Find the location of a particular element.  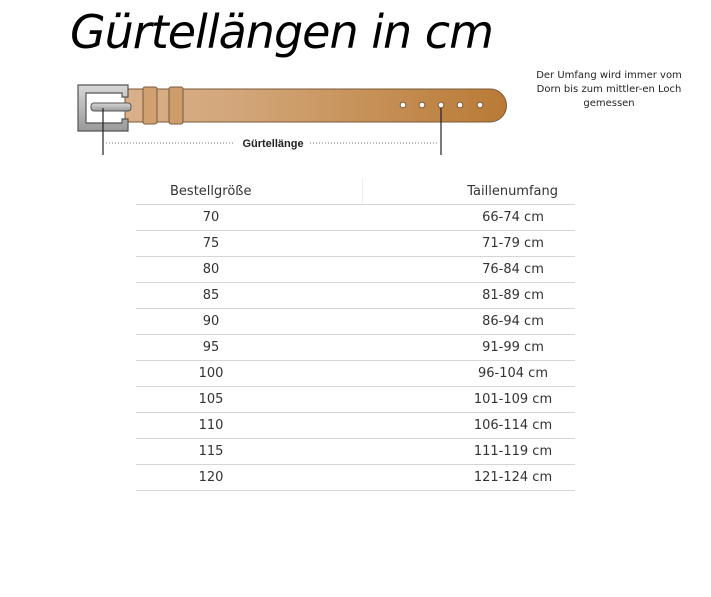

size-cell: 85 is located at coordinates (249, 295).